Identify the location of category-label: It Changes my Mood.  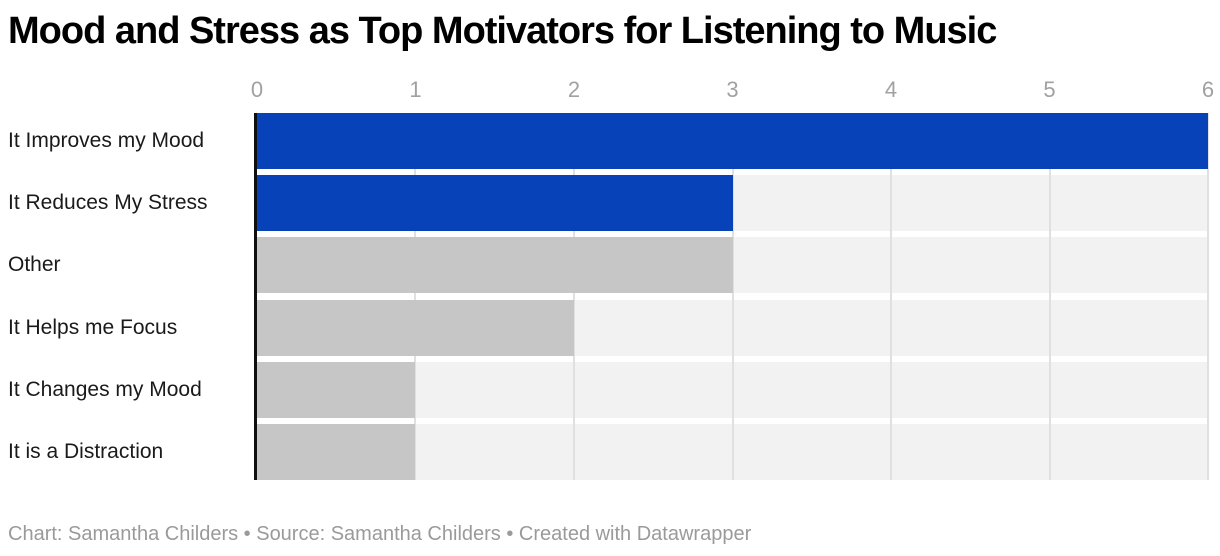
(105, 389).